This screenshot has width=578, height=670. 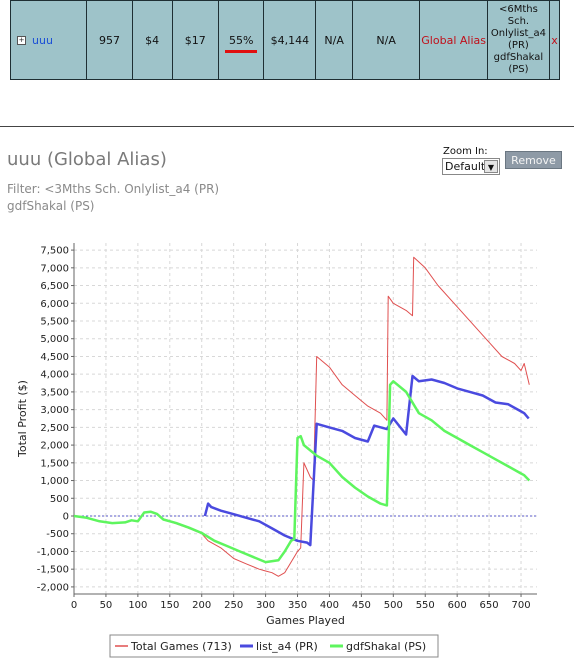 What do you see at coordinates (361, 605) in the screenshot?
I see `x-tick-label: 450` at bounding box center [361, 605].